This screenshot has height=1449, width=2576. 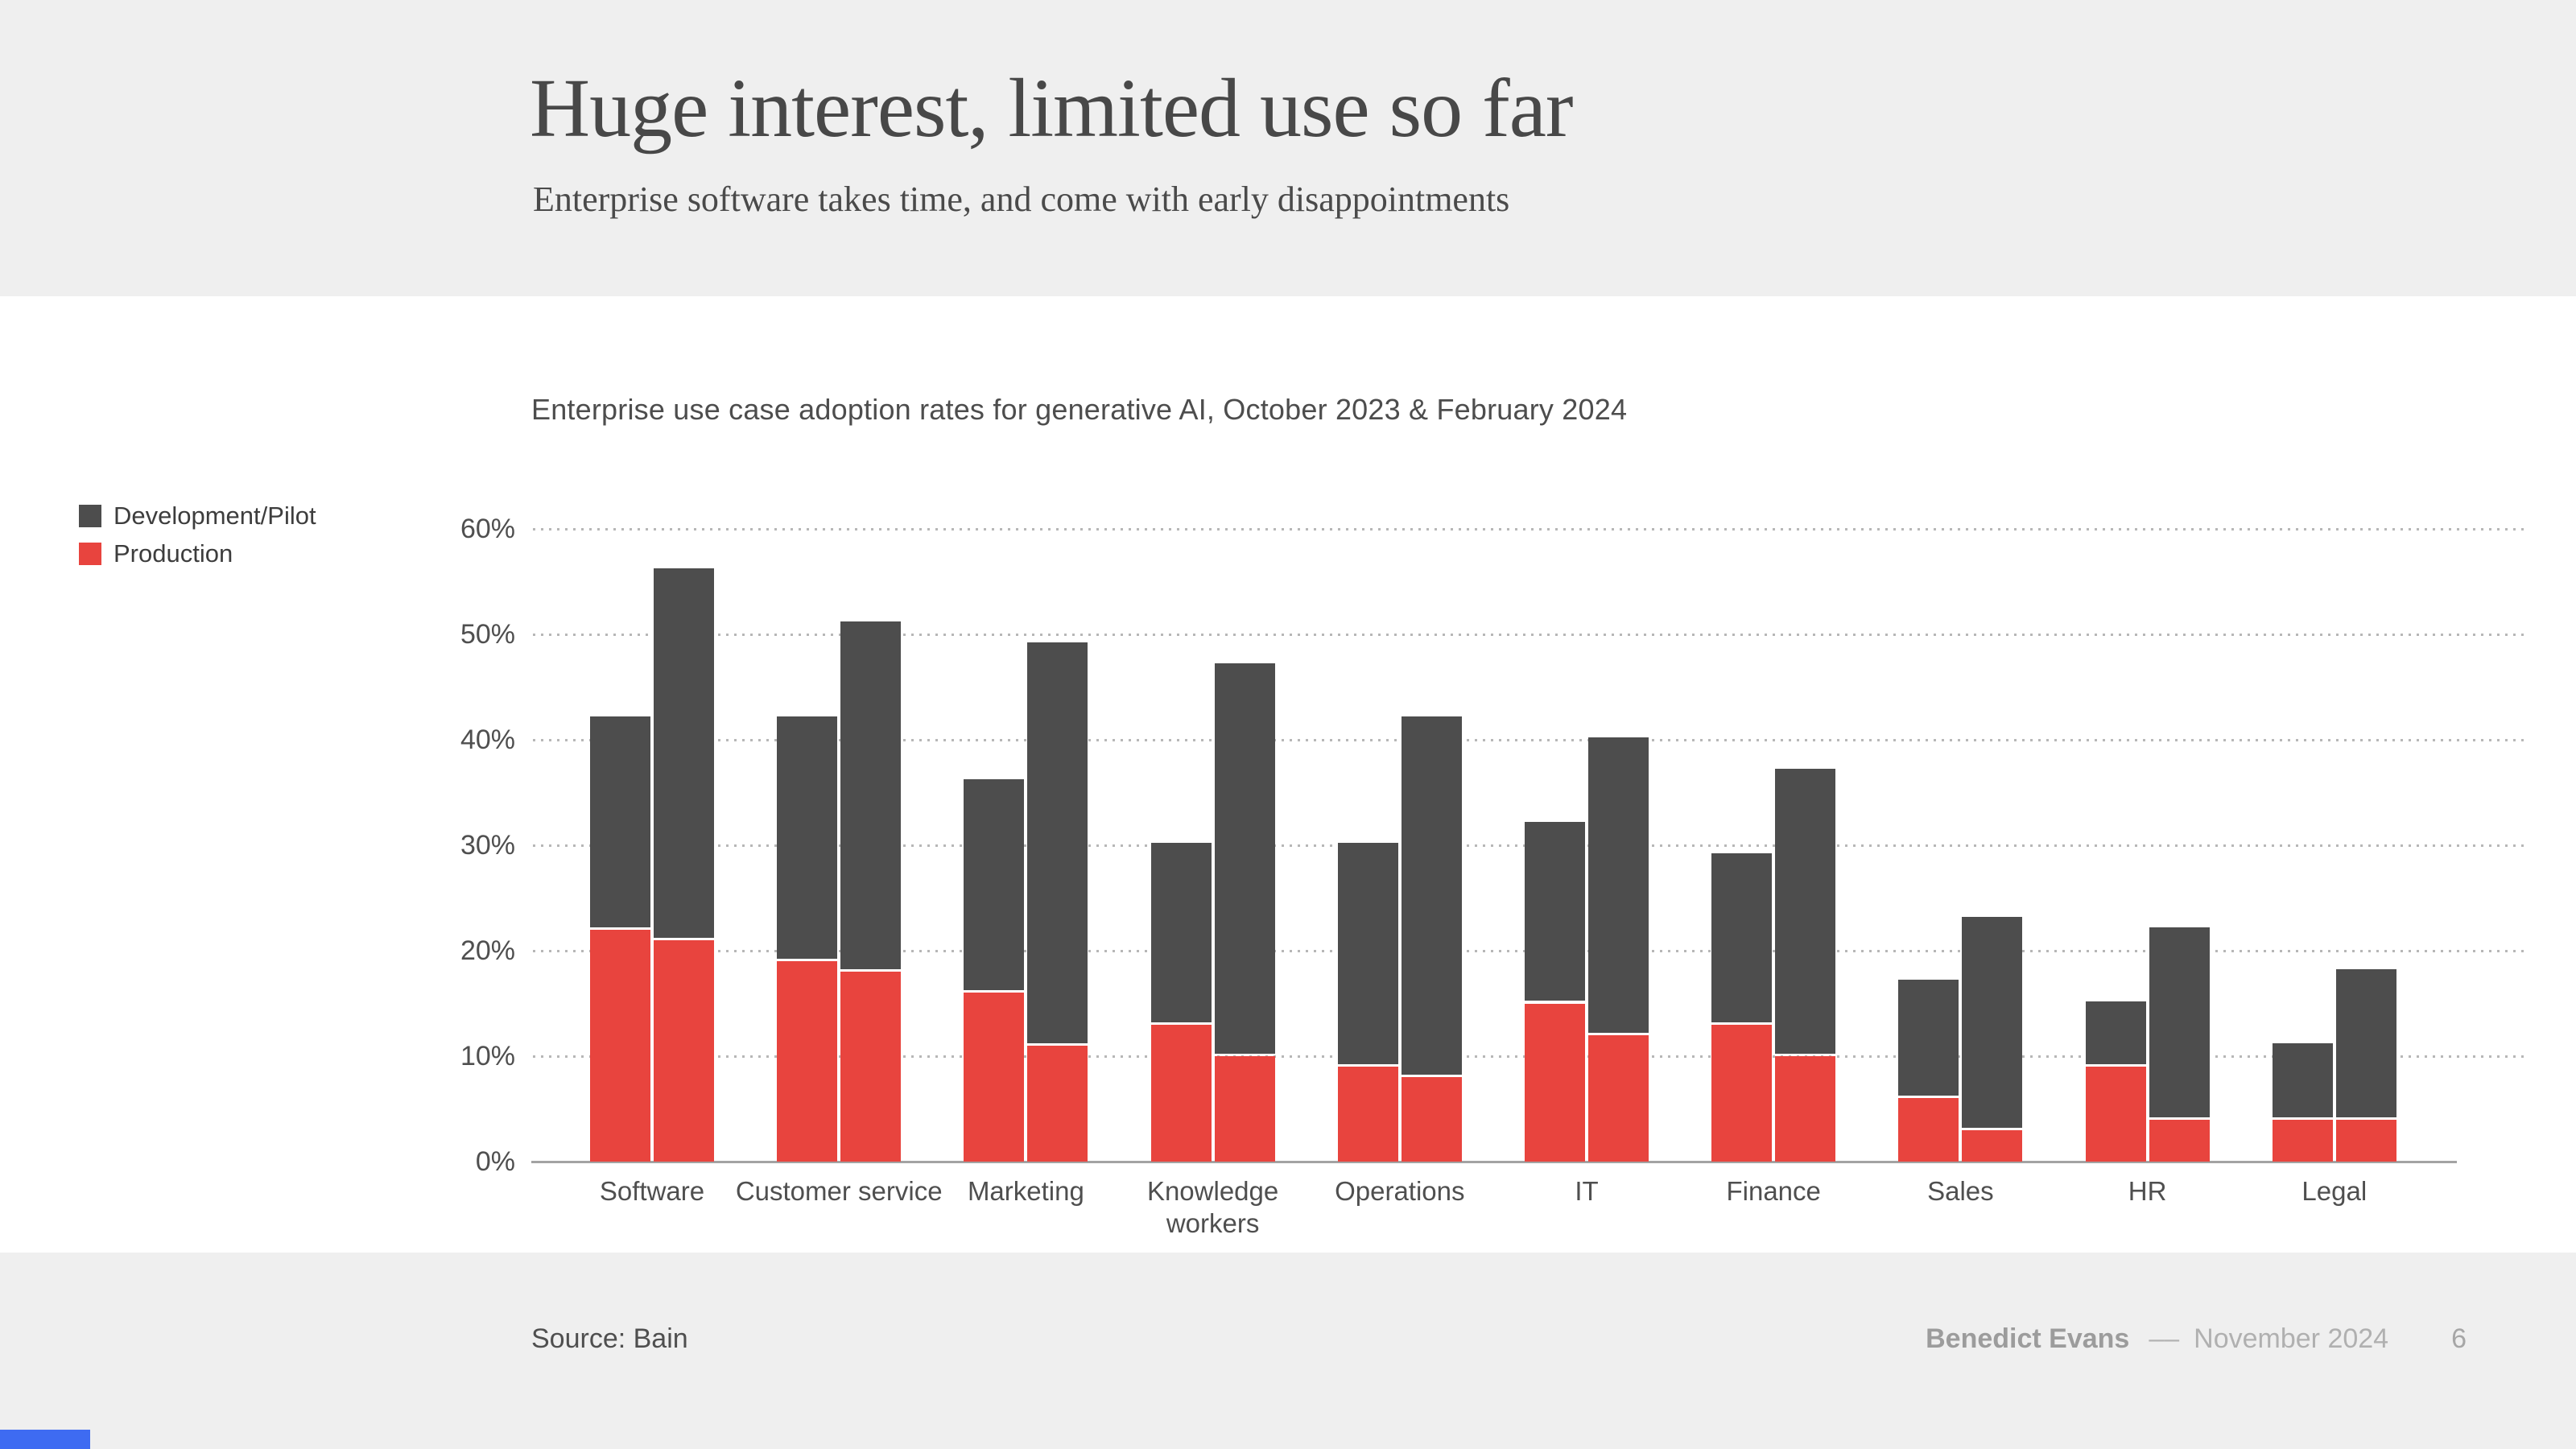 What do you see at coordinates (1530, 845) in the screenshot?
I see `gridline-30pct` at bounding box center [1530, 845].